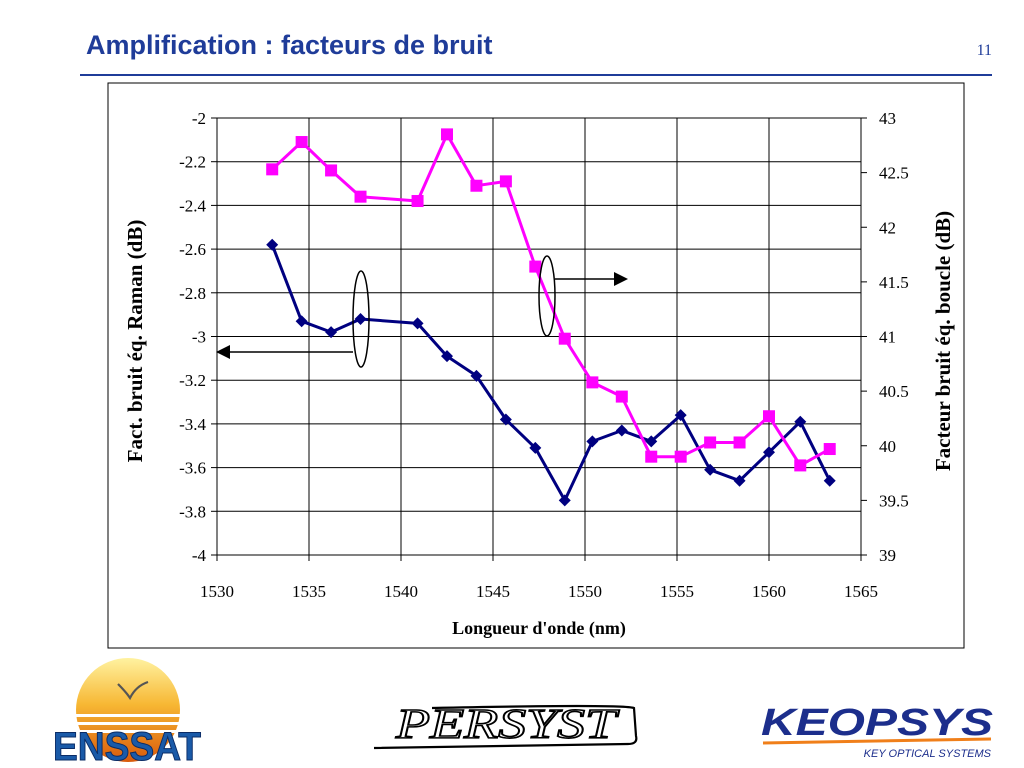 The image size is (1024, 768). Describe the element at coordinates (887, 337) in the screenshot. I see `right-y-tick-label: 41` at that location.